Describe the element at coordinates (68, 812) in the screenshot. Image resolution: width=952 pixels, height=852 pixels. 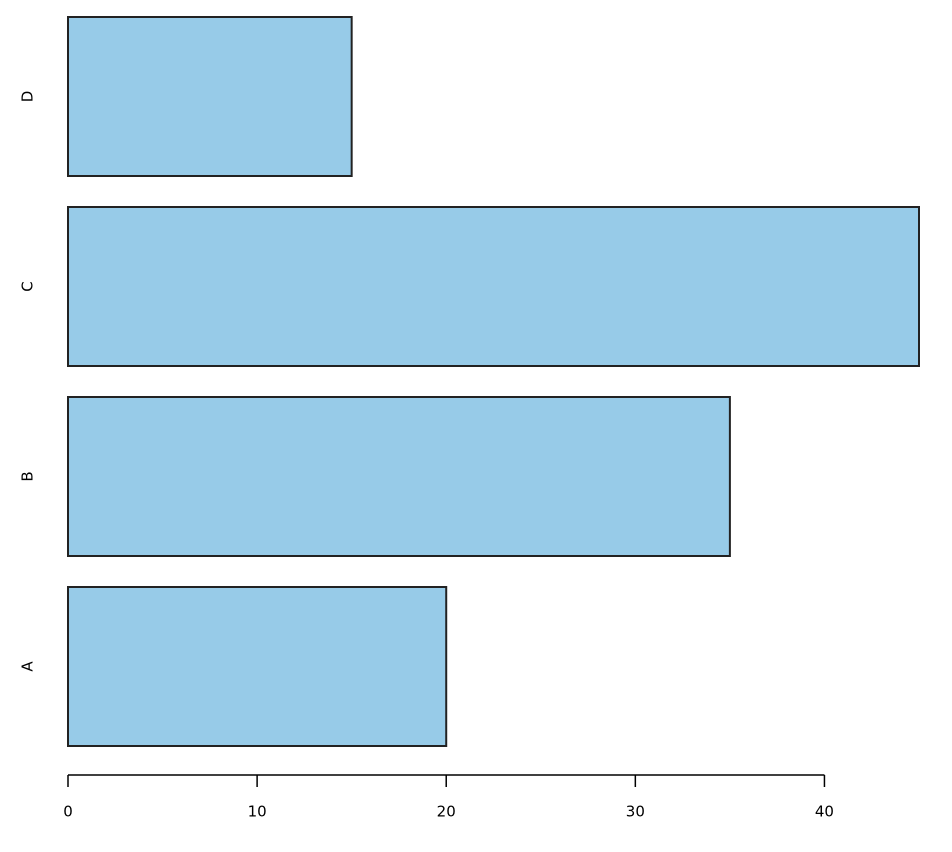
I see `x-tick-label: 0` at that location.